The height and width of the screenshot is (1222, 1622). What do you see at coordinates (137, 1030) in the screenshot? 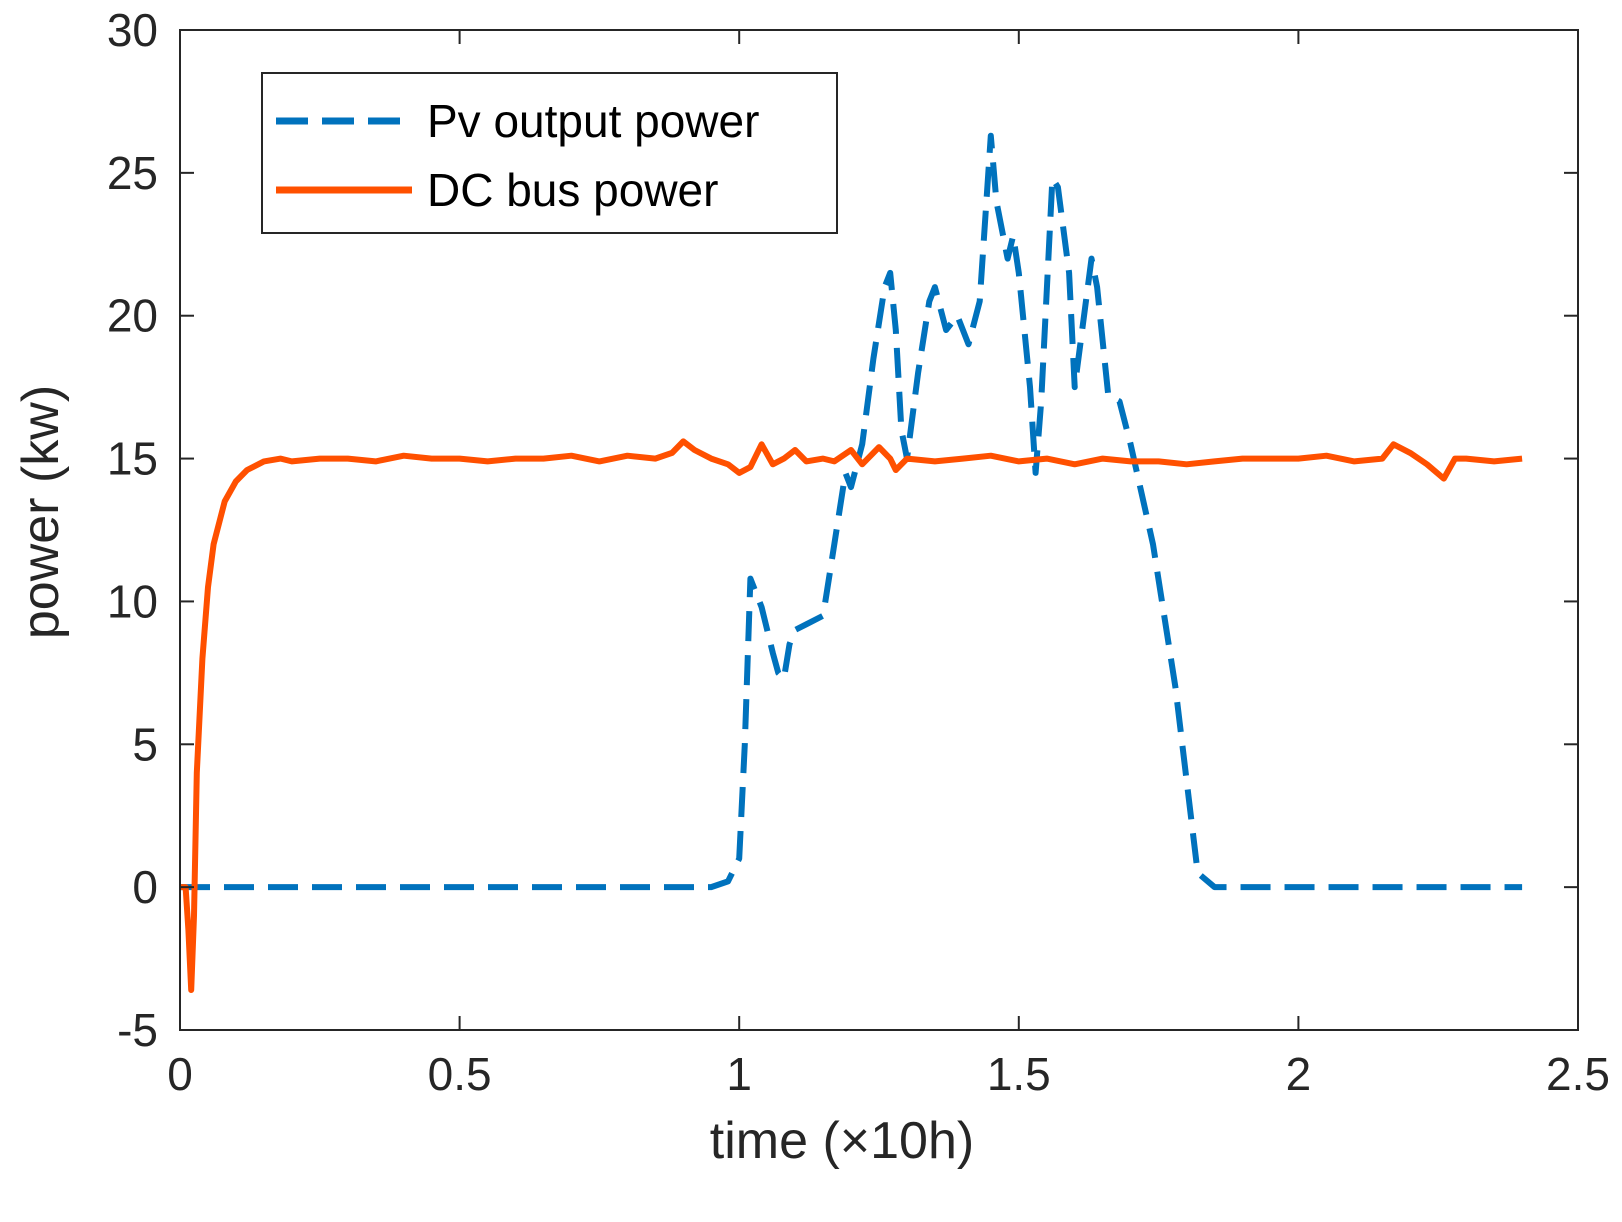
I see `y-tick-label: -5` at bounding box center [137, 1030].